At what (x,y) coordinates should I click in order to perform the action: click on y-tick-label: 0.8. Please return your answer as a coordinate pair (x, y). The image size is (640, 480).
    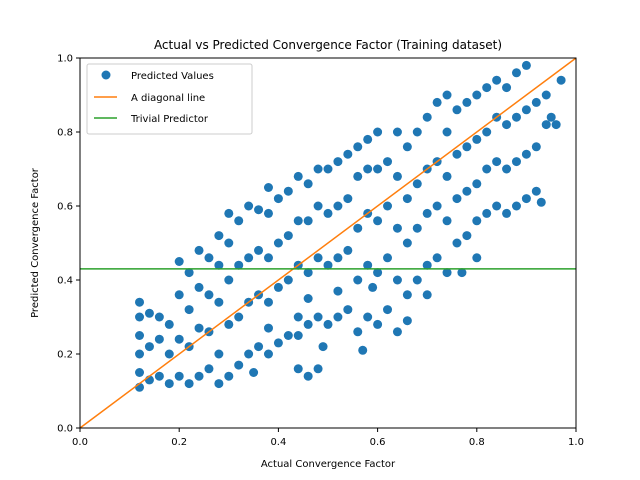
    Looking at the image, I should click on (65, 133).